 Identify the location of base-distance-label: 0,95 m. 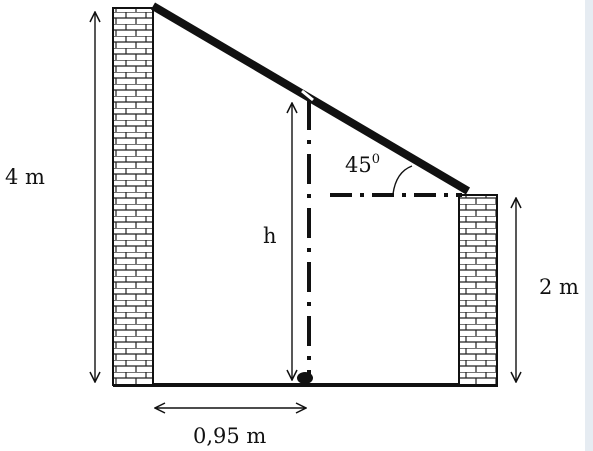
(229, 436).